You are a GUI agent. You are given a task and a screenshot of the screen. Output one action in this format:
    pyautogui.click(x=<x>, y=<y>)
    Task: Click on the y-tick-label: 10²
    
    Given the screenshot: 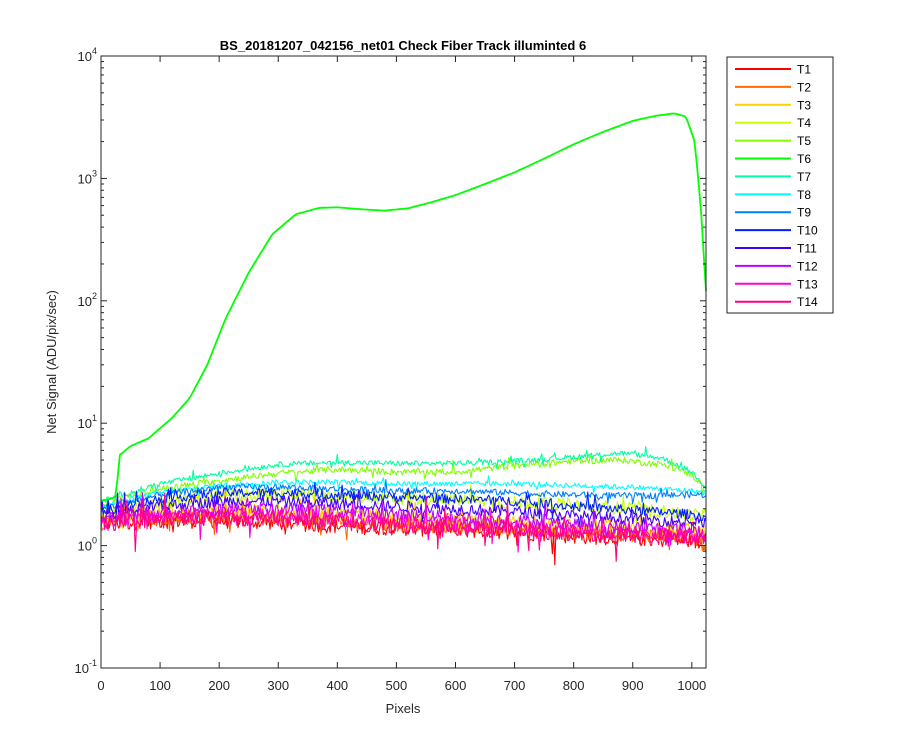 What is the action you would take?
    pyautogui.click(x=87, y=300)
    